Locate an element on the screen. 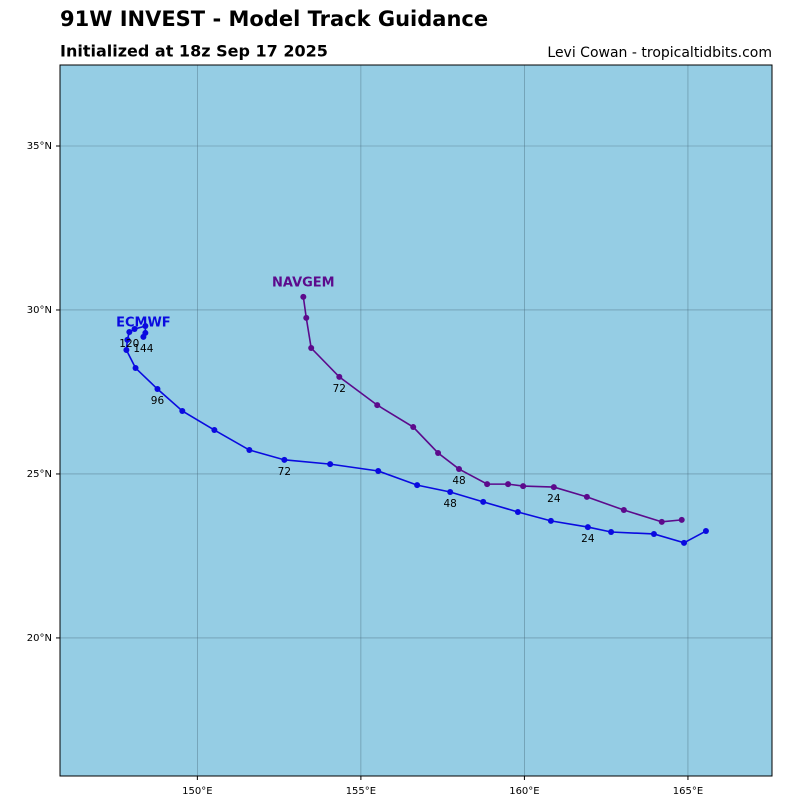 The width and height of the screenshot is (800, 800). y-tick-label: 20°N is located at coordinates (39, 638).